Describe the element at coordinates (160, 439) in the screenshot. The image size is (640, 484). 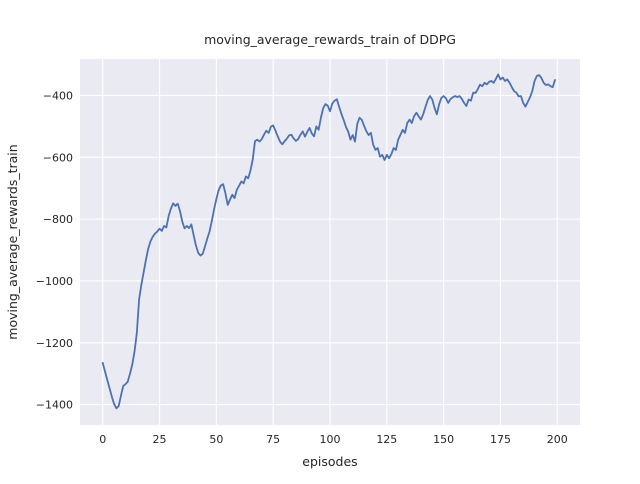
I see `x-tick-label: 25` at that location.